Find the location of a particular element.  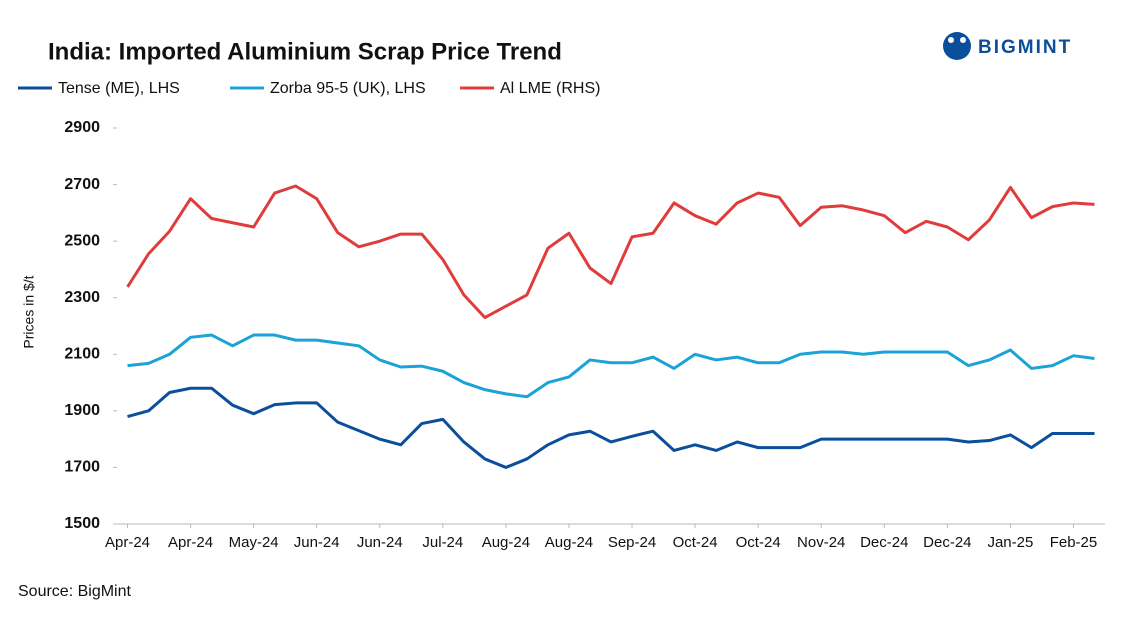

y-tick-label: 1900 is located at coordinates (82, 410).